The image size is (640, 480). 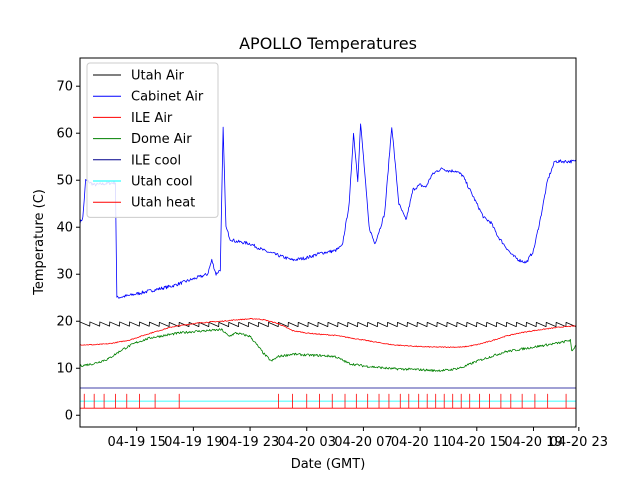 What do you see at coordinates (477, 442) in the screenshot?
I see `x-tick-label: 04-20 15` at bounding box center [477, 442].